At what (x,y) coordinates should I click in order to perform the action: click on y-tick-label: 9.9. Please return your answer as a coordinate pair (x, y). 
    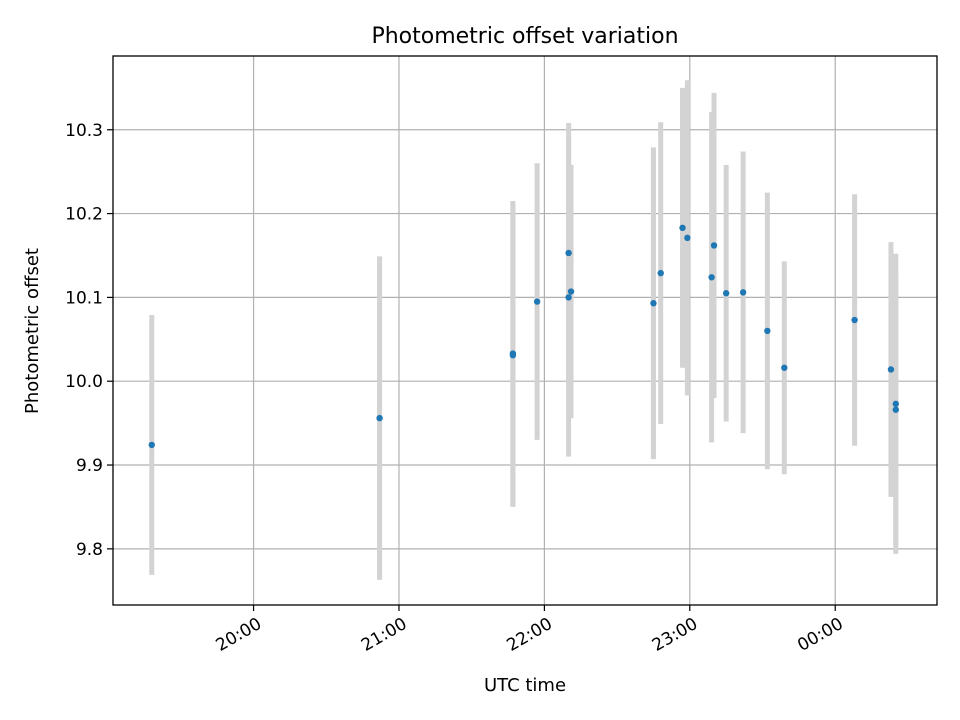
    Looking at the image, I should click on (89, 466).